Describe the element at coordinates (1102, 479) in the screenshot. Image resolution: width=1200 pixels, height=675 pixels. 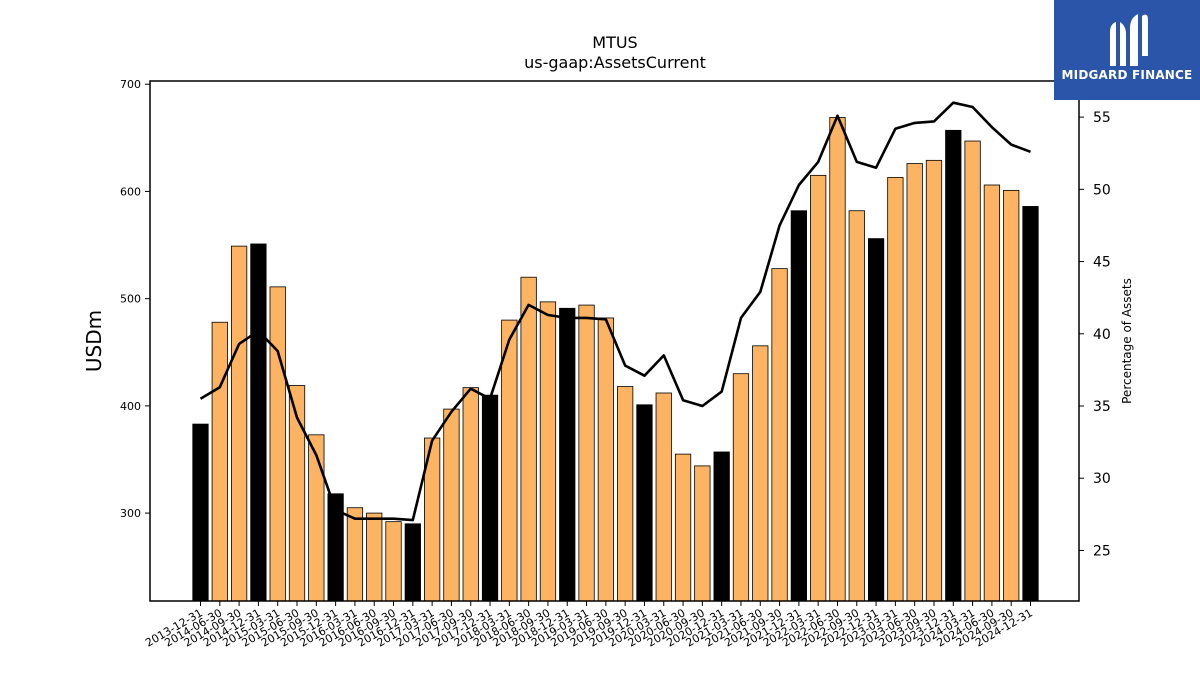
I see `y2-tick-label: 30` at that location.